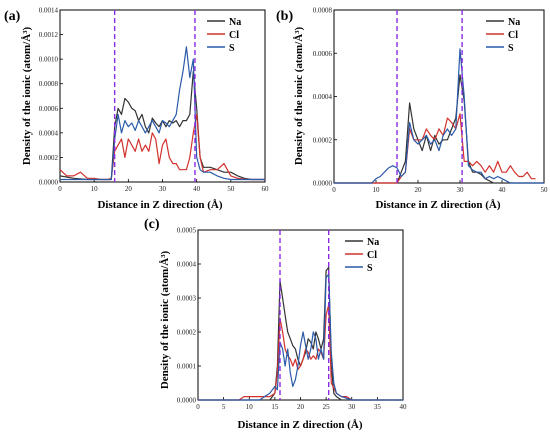 The image size is (550, 434). Describe the element at coordinates (49, 60) in the screenshot. I see `y-tick-label-a: 0.0010` at that location.